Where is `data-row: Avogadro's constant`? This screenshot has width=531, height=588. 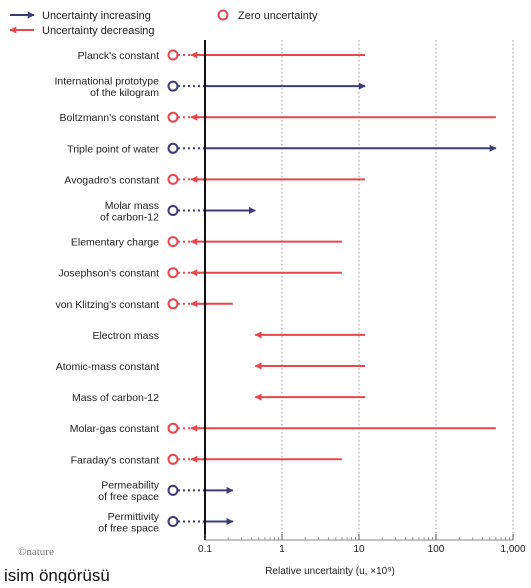 data-row: Avogadro's constant is located at coordinates (215, 179).